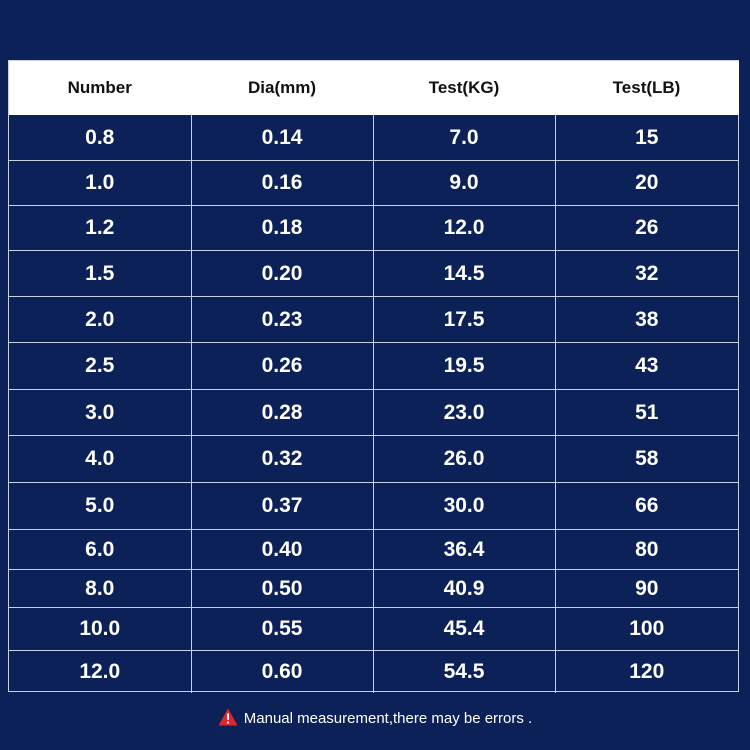 The width and height of the screenshot is (750, 750). I want to click on cell-test-lb: 38, so click(646, 319).